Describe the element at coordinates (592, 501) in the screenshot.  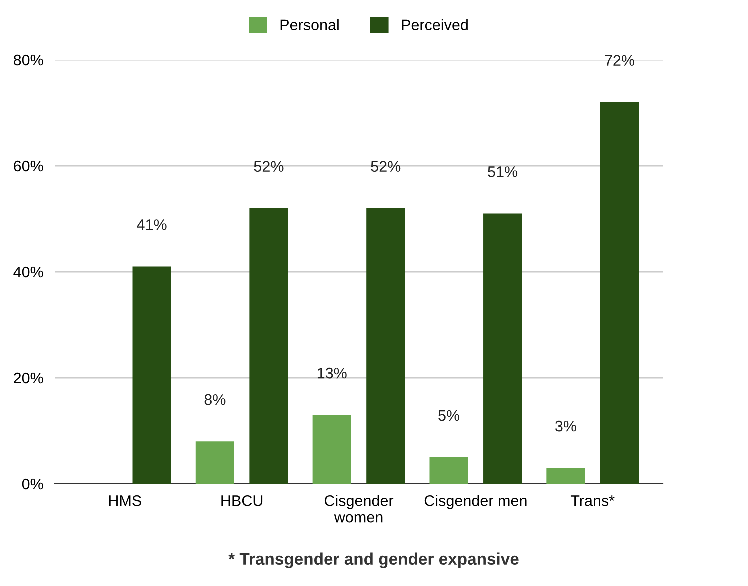
I see `x-tick-label: Trans*` at that location.